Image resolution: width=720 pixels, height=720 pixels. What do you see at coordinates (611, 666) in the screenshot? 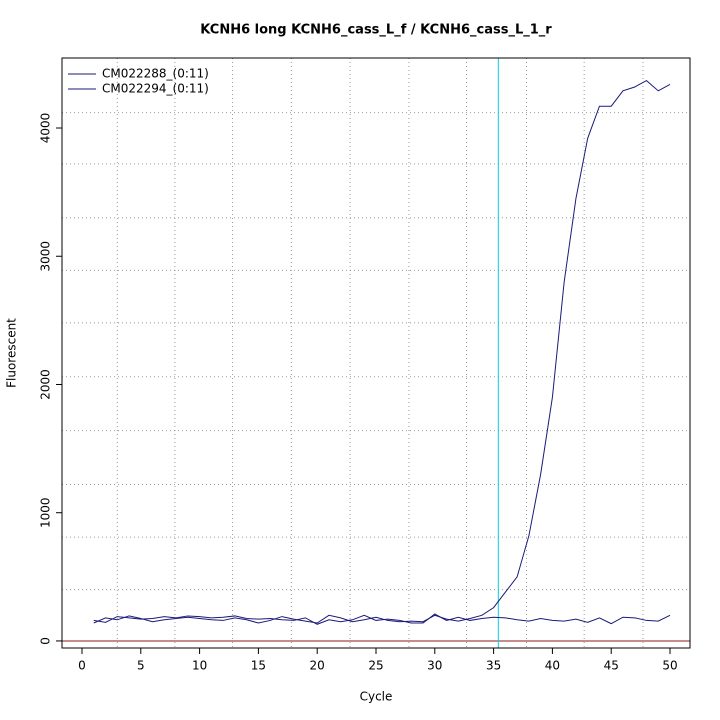
I see `x-tick-label: 45` at bounding box center [611, 666].